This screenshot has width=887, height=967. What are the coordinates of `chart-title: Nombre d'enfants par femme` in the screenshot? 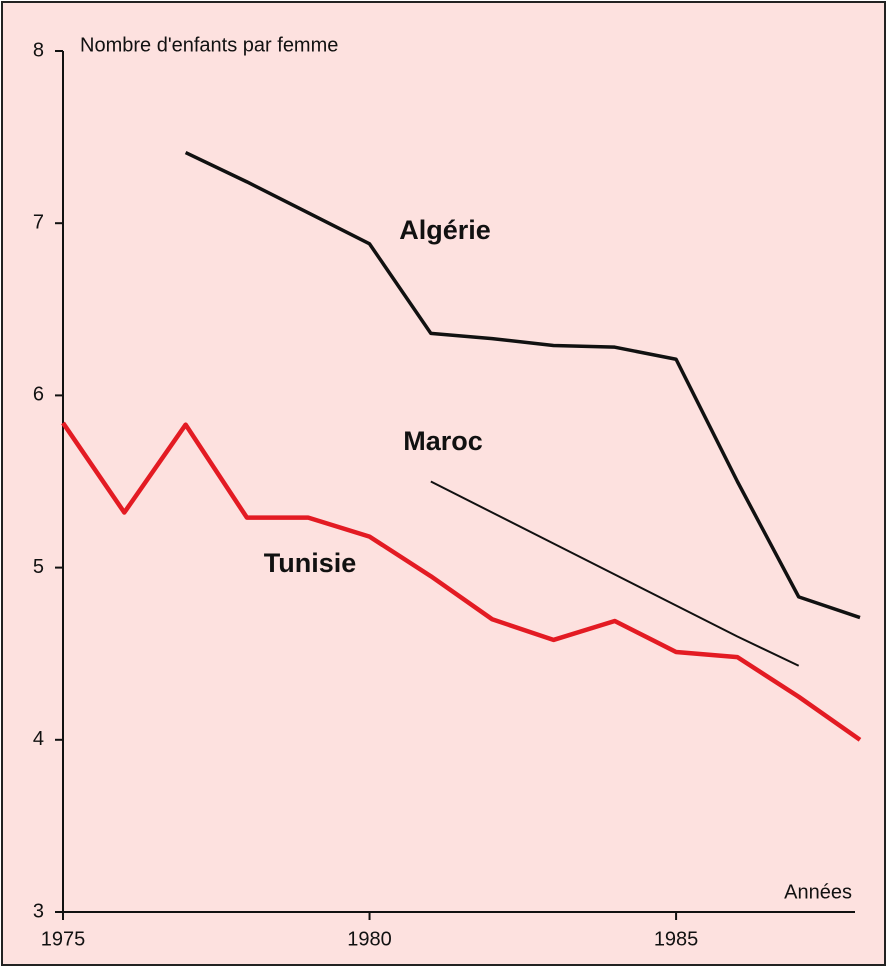 It's located at (209, 45).